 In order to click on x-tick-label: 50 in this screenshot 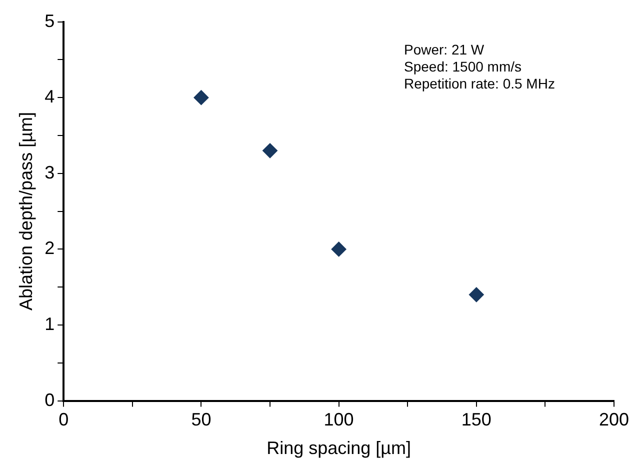, I will do `click(201, 420)`.